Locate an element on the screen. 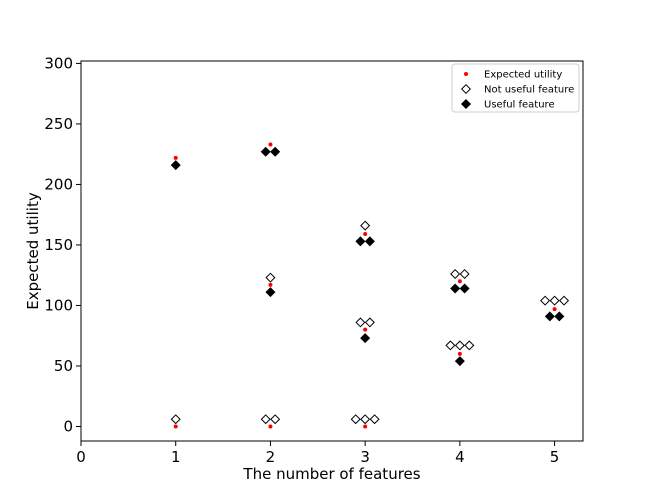  y-tick-label: 250 is located at coordinates (58, 124).